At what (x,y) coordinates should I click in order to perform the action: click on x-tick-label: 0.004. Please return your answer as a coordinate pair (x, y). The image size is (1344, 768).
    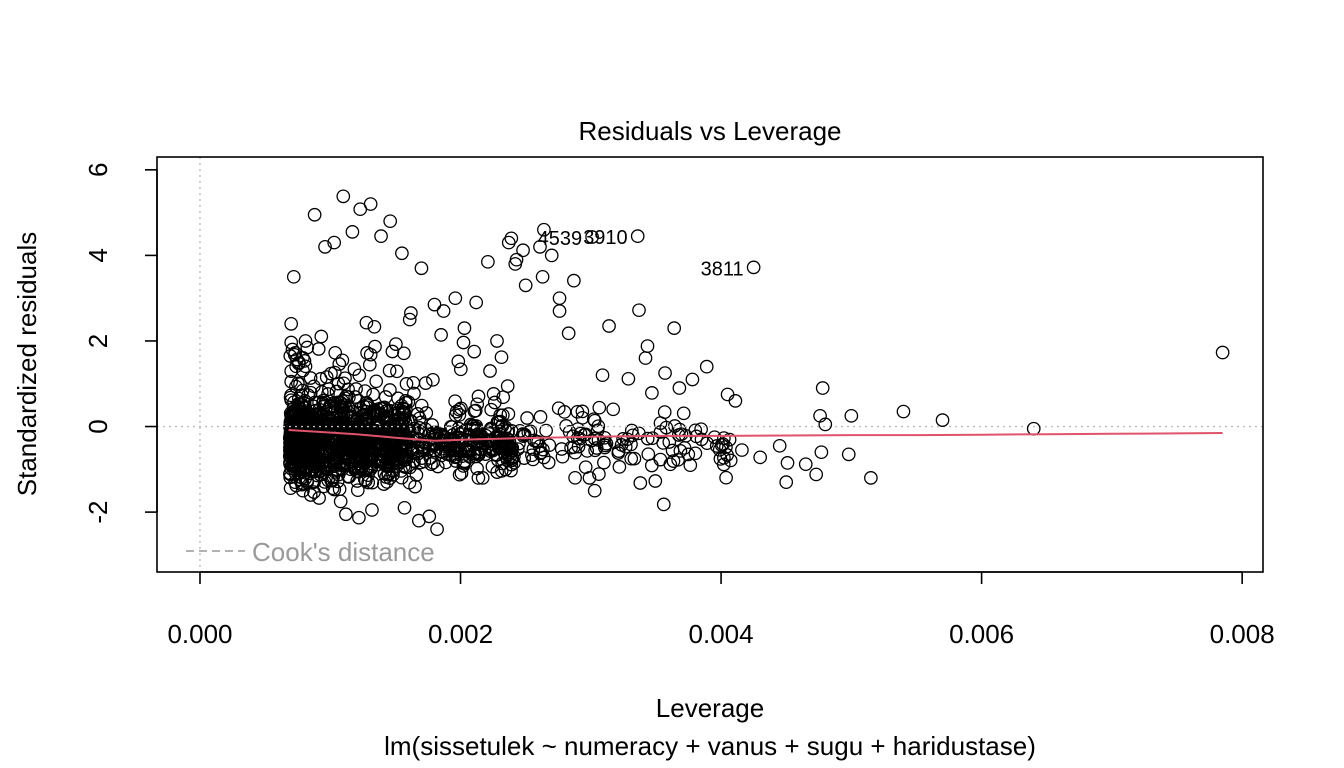
    Looking at the image, I should click on (721, 634).